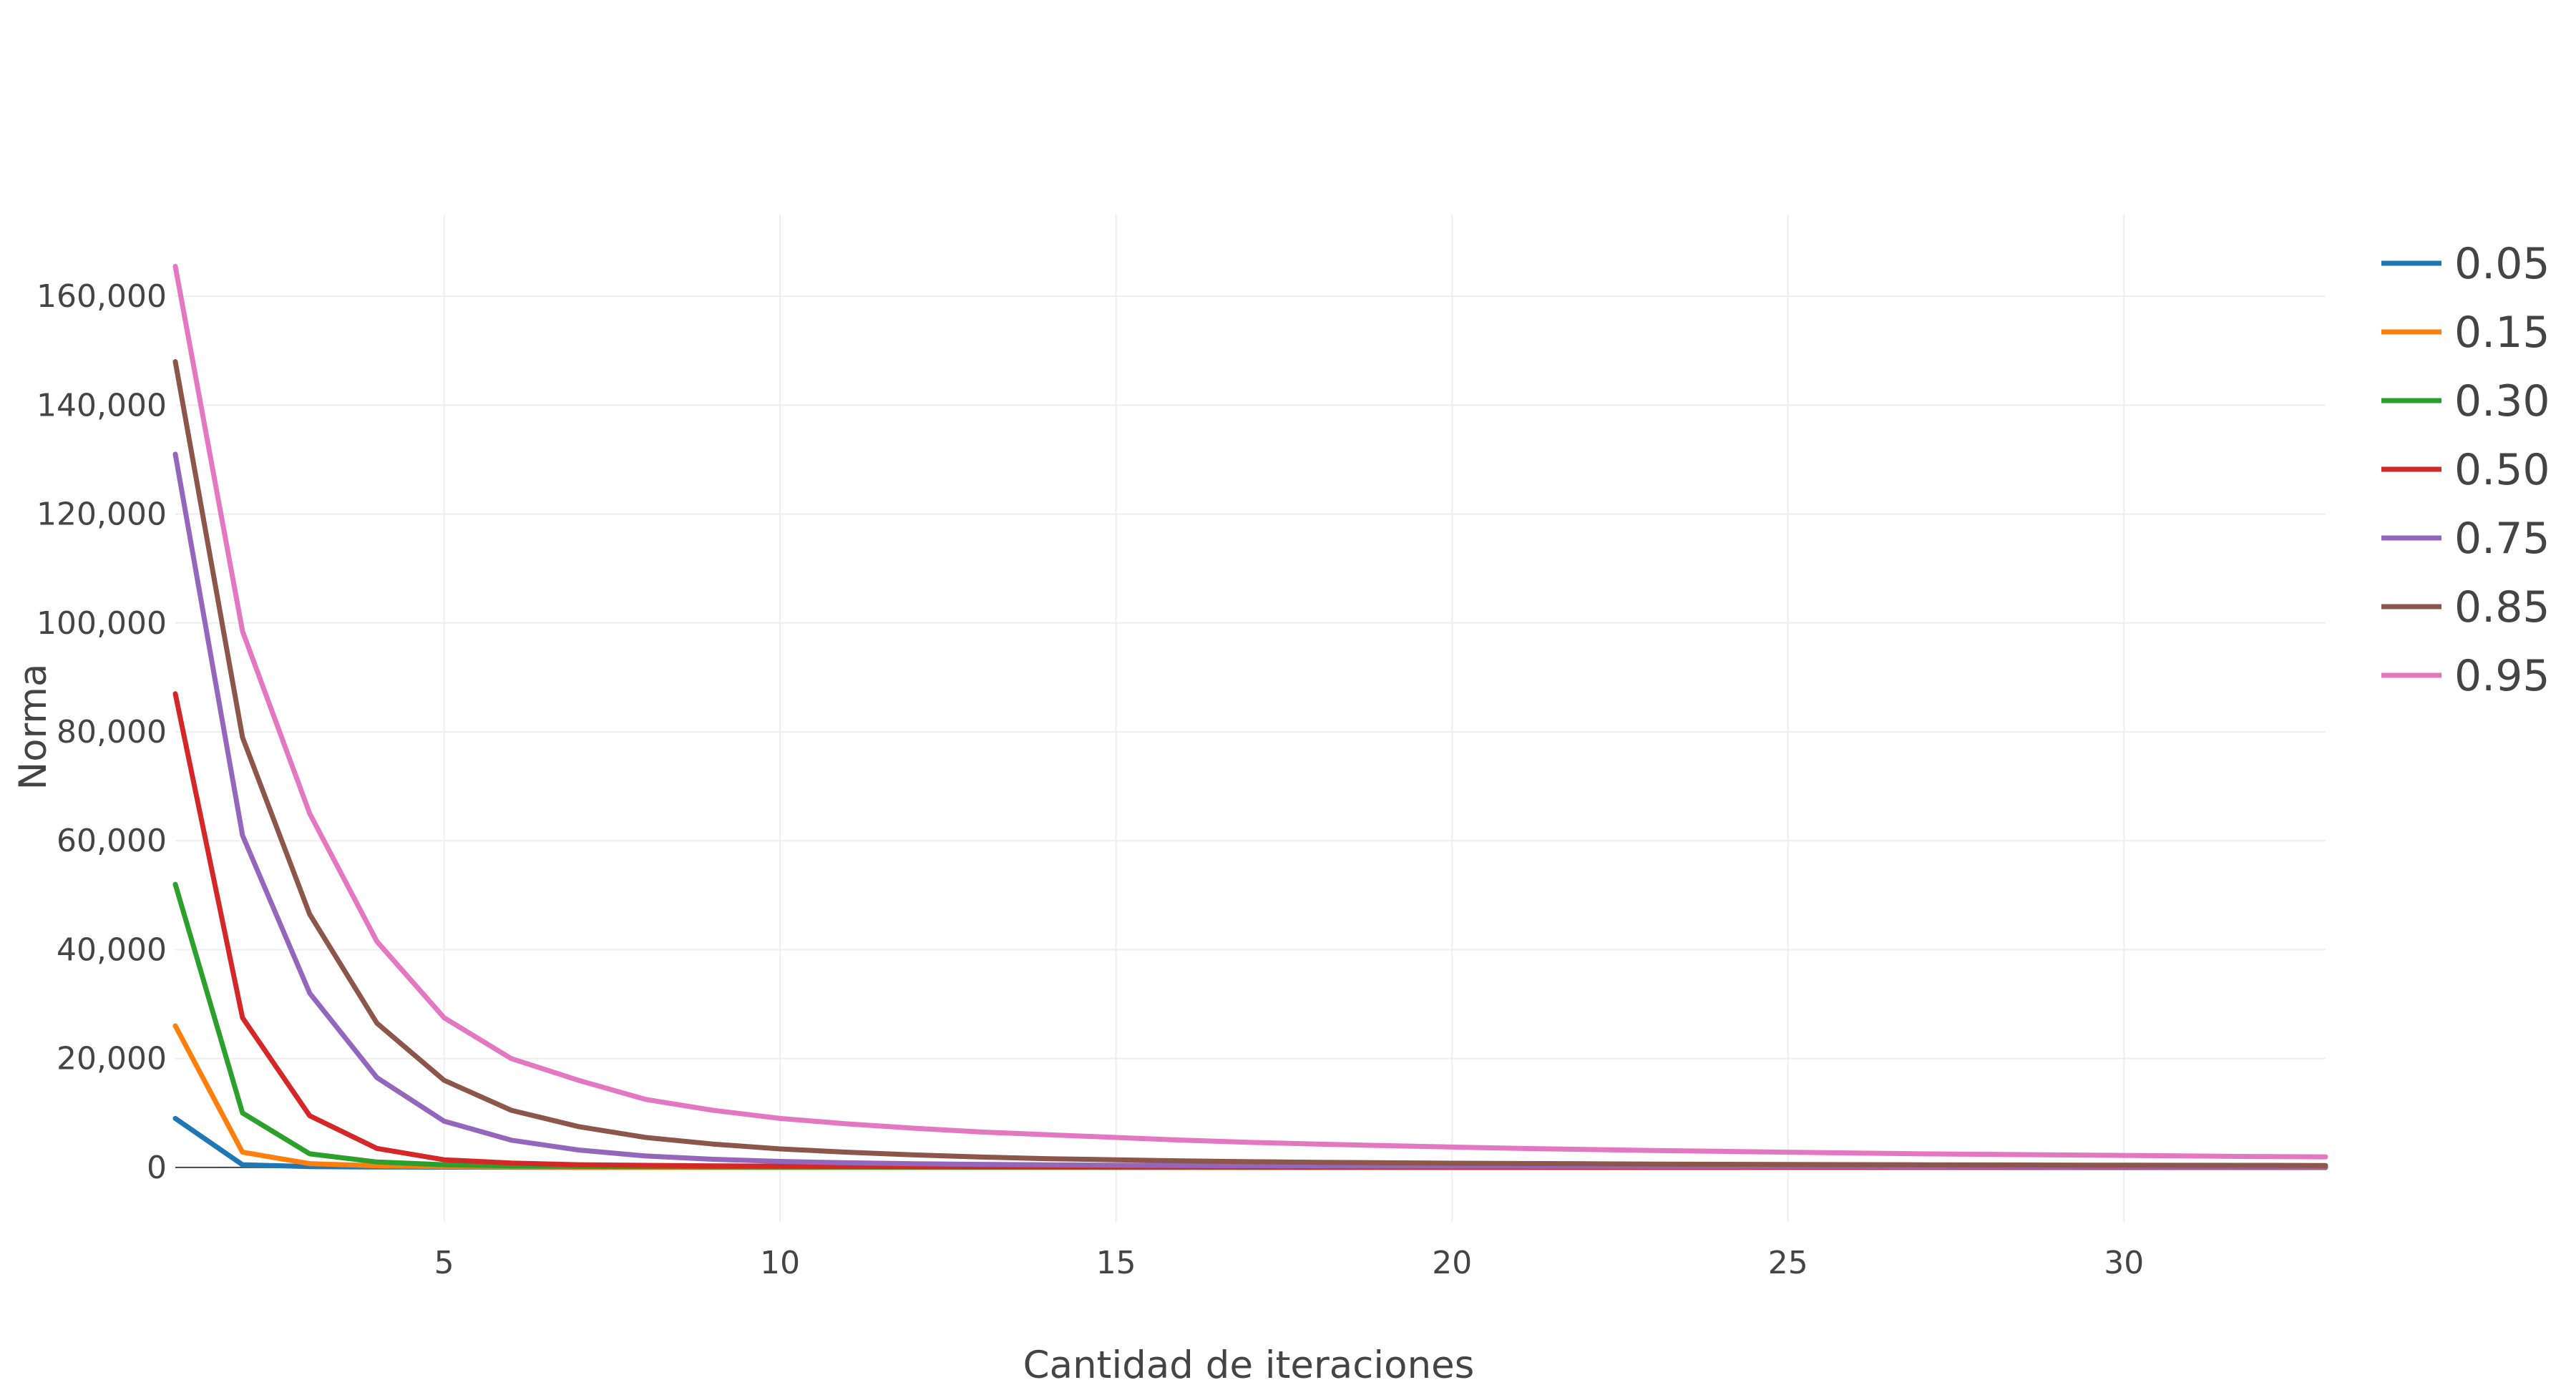 The image size is (2576, 1395). Describe the element at coordinates (101, 623) in the screenshot. I see `y-tick-label: 100,000` at that location.